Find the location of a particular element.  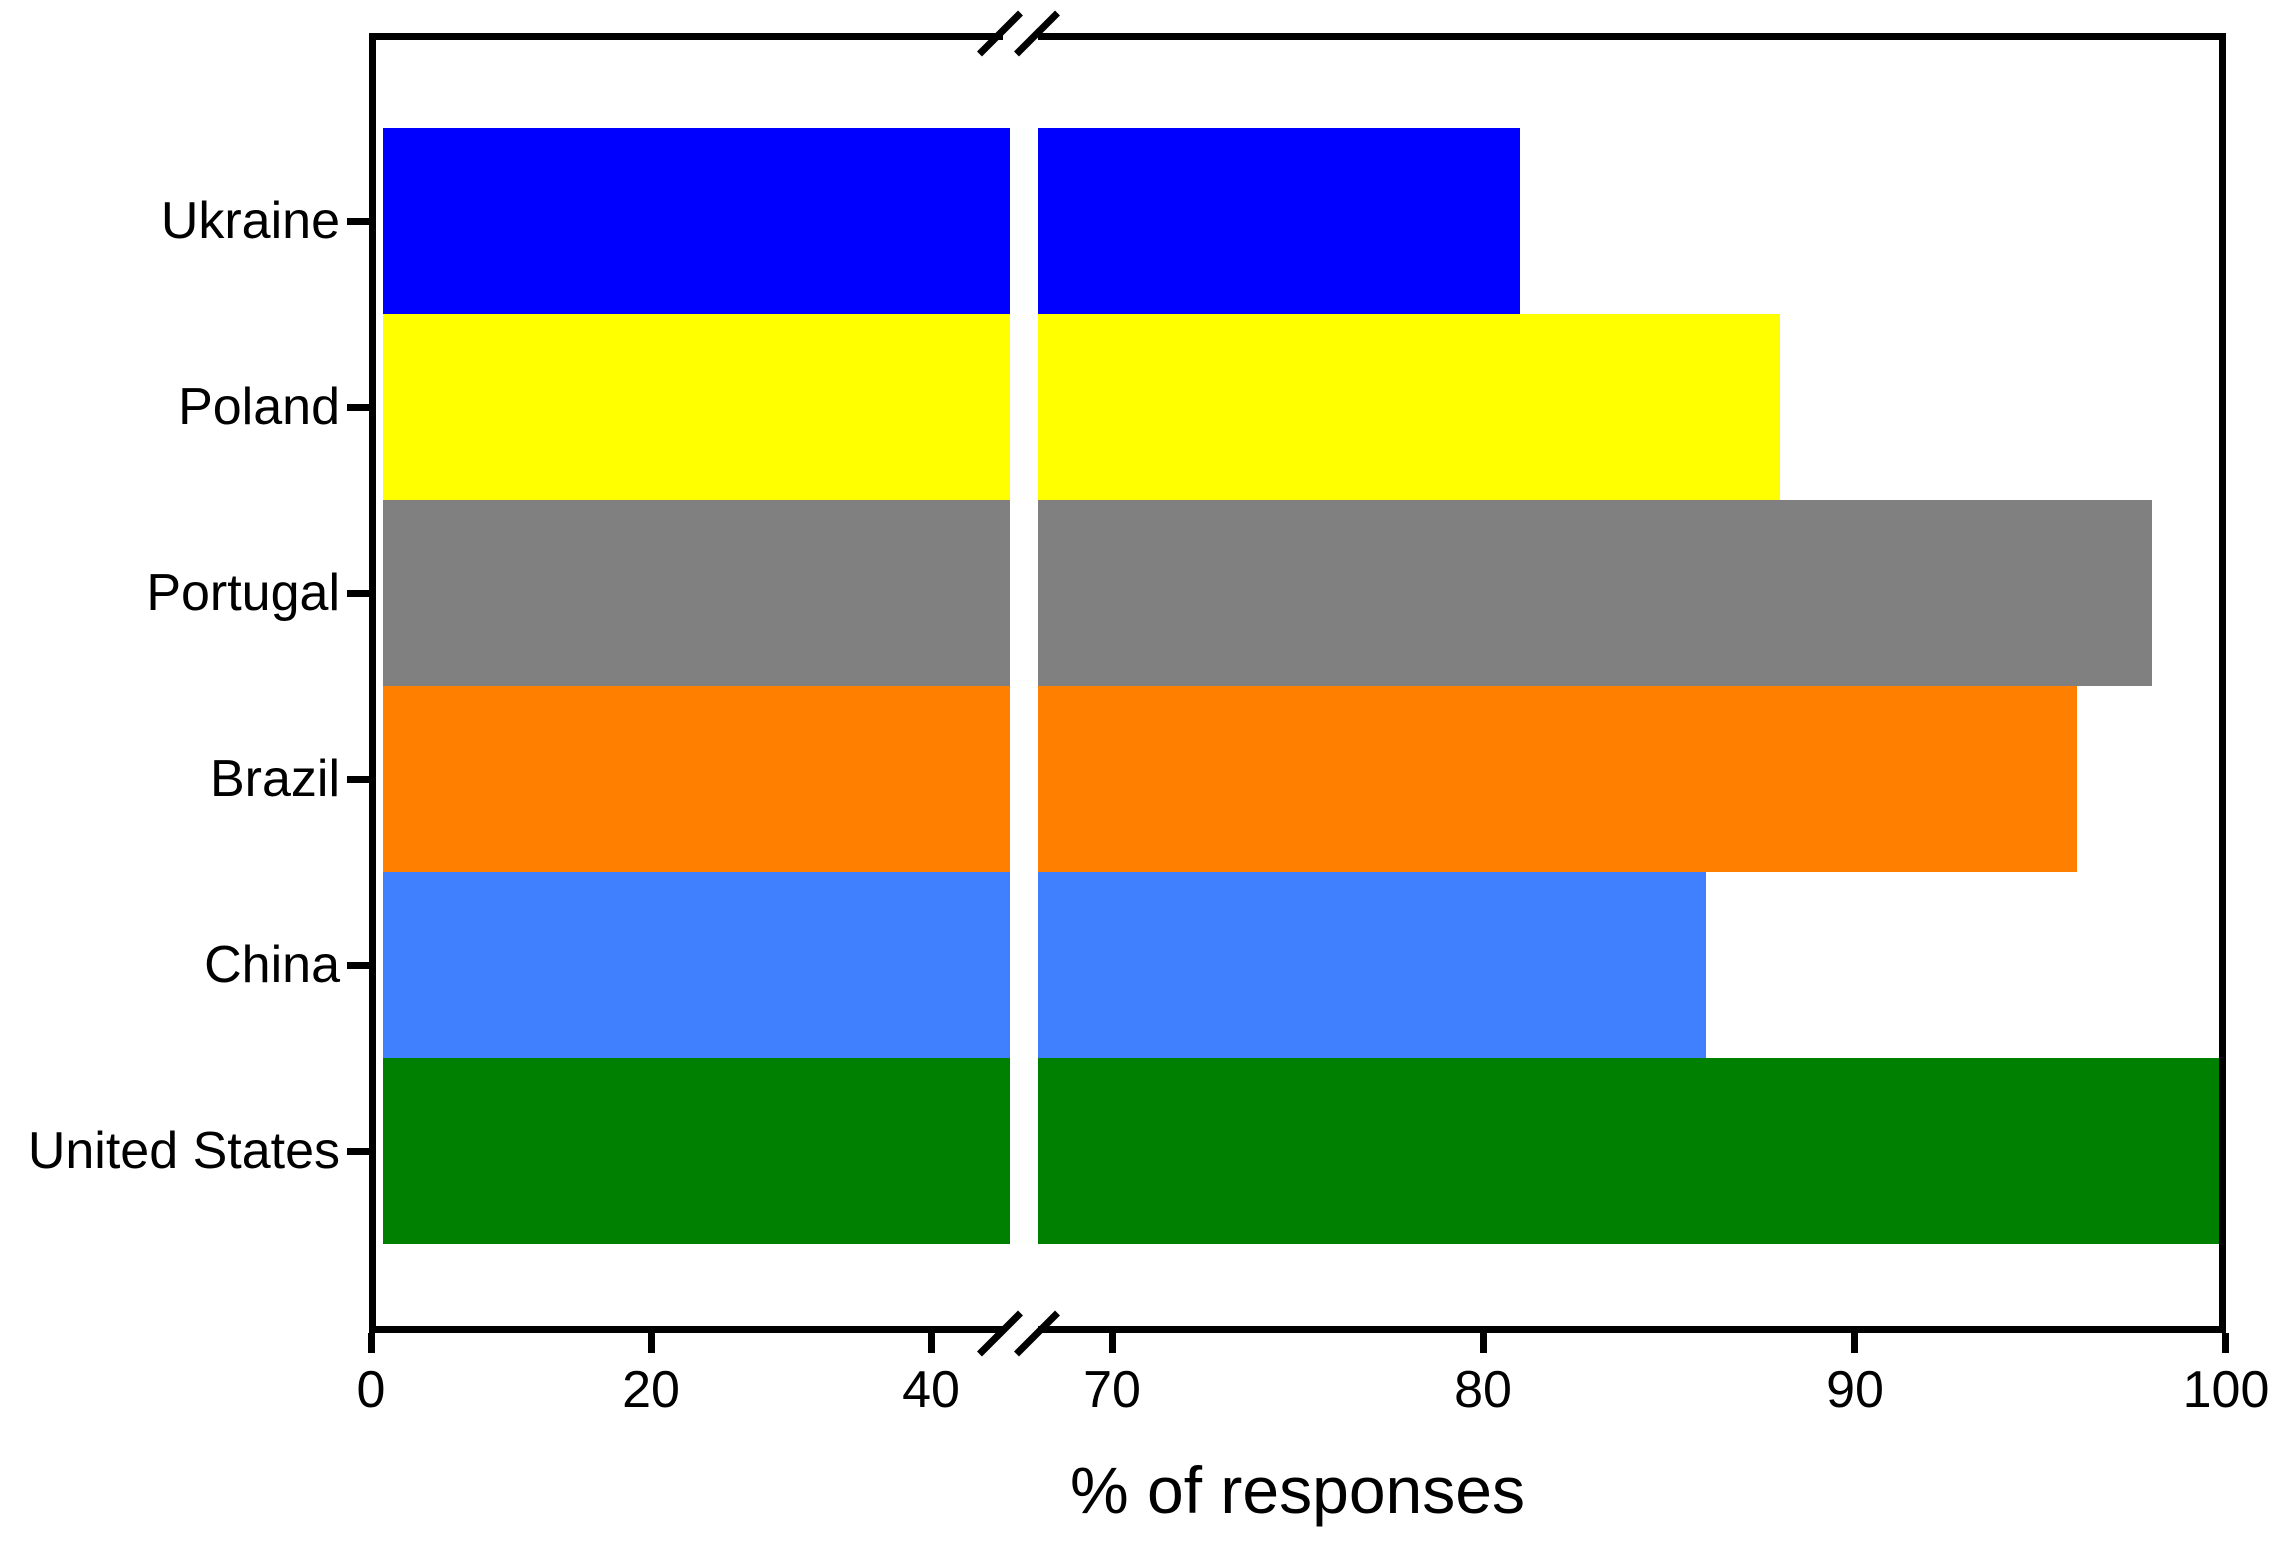

x-axis-title: % of responses is located at coordinates (1297, 1490).